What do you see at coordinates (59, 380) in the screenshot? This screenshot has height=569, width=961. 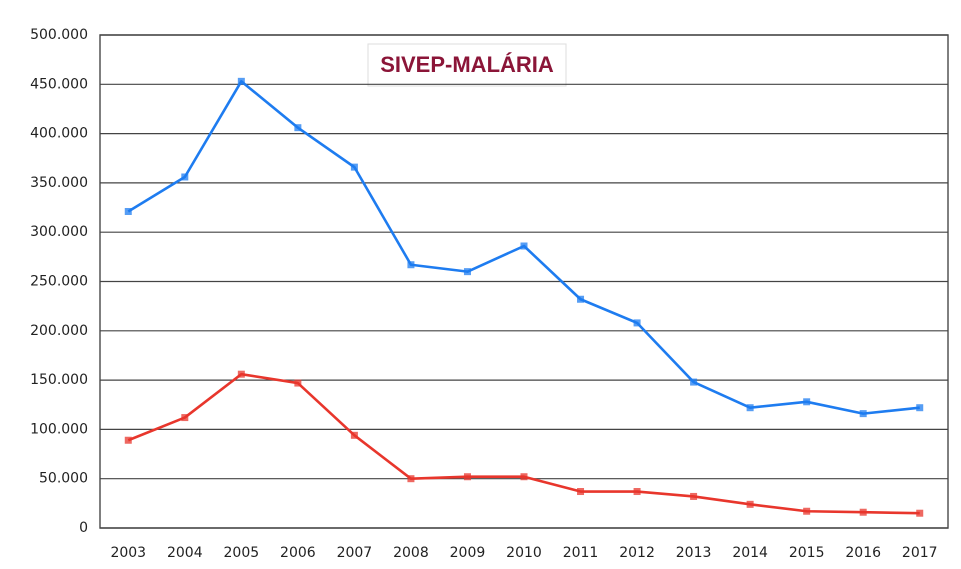 I see `y-tick-label: 150.000` at bounding box center [59, 380].